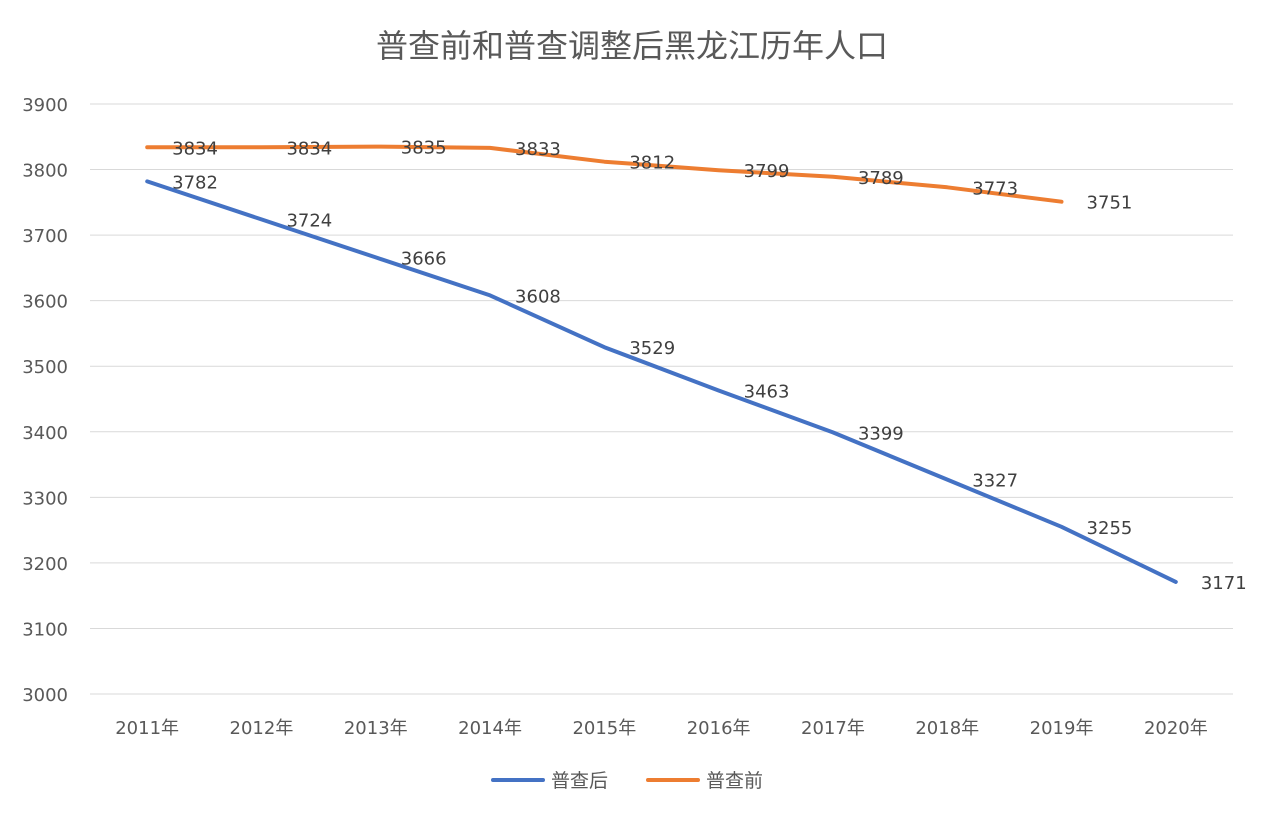  Describe the element at coordinates (45, 105) in the screenshot. I see `y-tick-label: 3900` at that location.